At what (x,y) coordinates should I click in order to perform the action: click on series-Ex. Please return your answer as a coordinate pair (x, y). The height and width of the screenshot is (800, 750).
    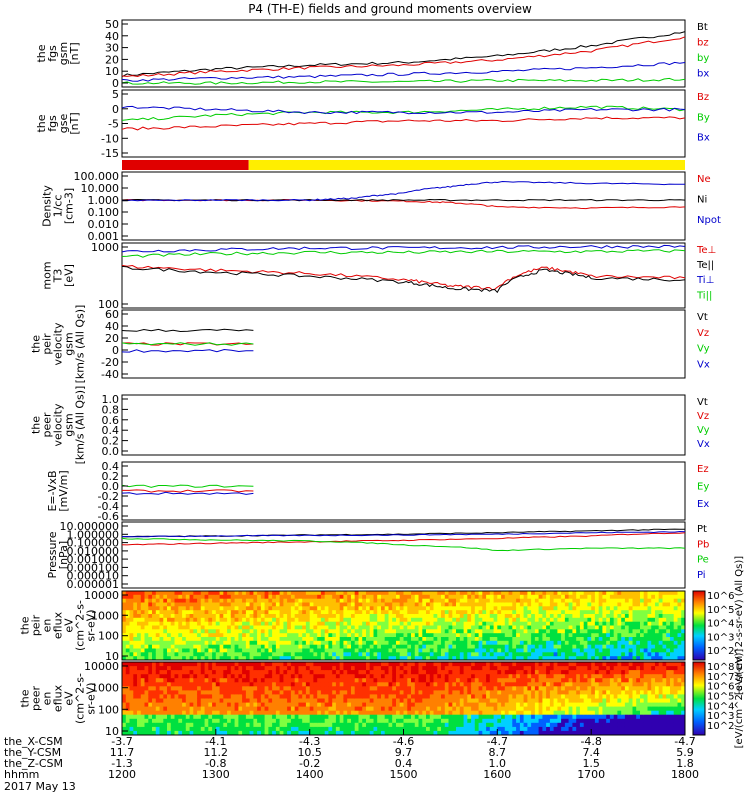
    Looking at the image, I should click on (187, 493).